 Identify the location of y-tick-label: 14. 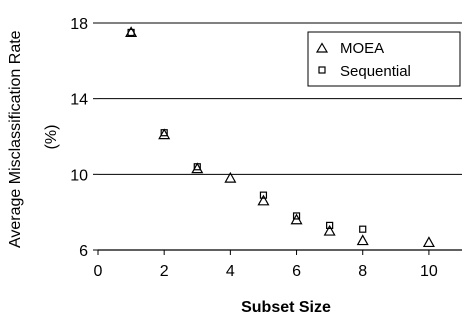
(79, 100).